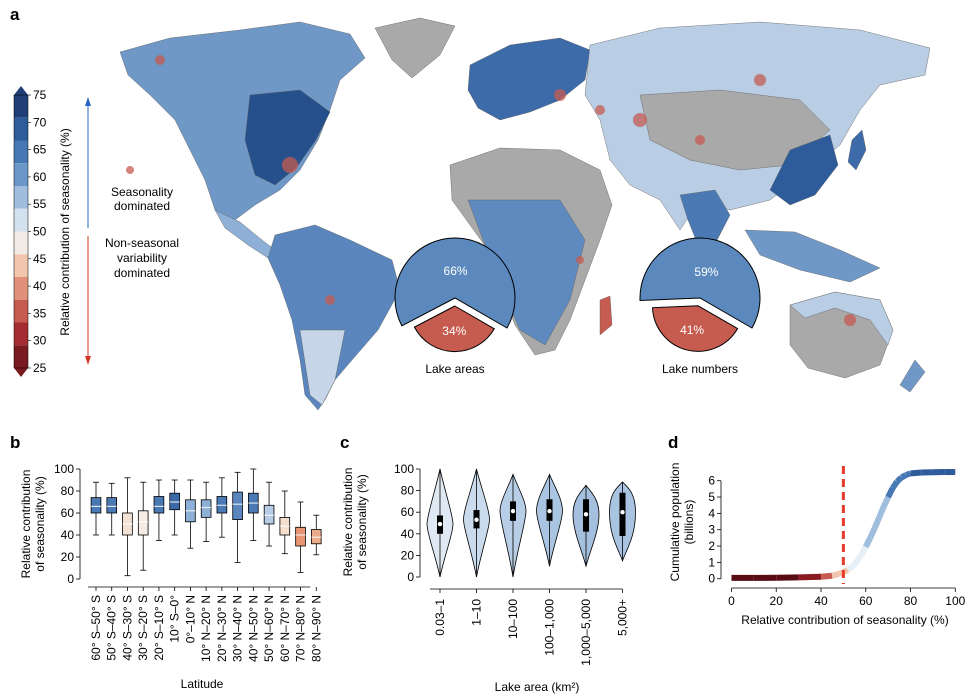 The height and width of the screenshot is (697, 976). What do you see at coordinates (15, 442) in the screenshot?
I see `panel-label-b: b` at bounding box center [15, 442].